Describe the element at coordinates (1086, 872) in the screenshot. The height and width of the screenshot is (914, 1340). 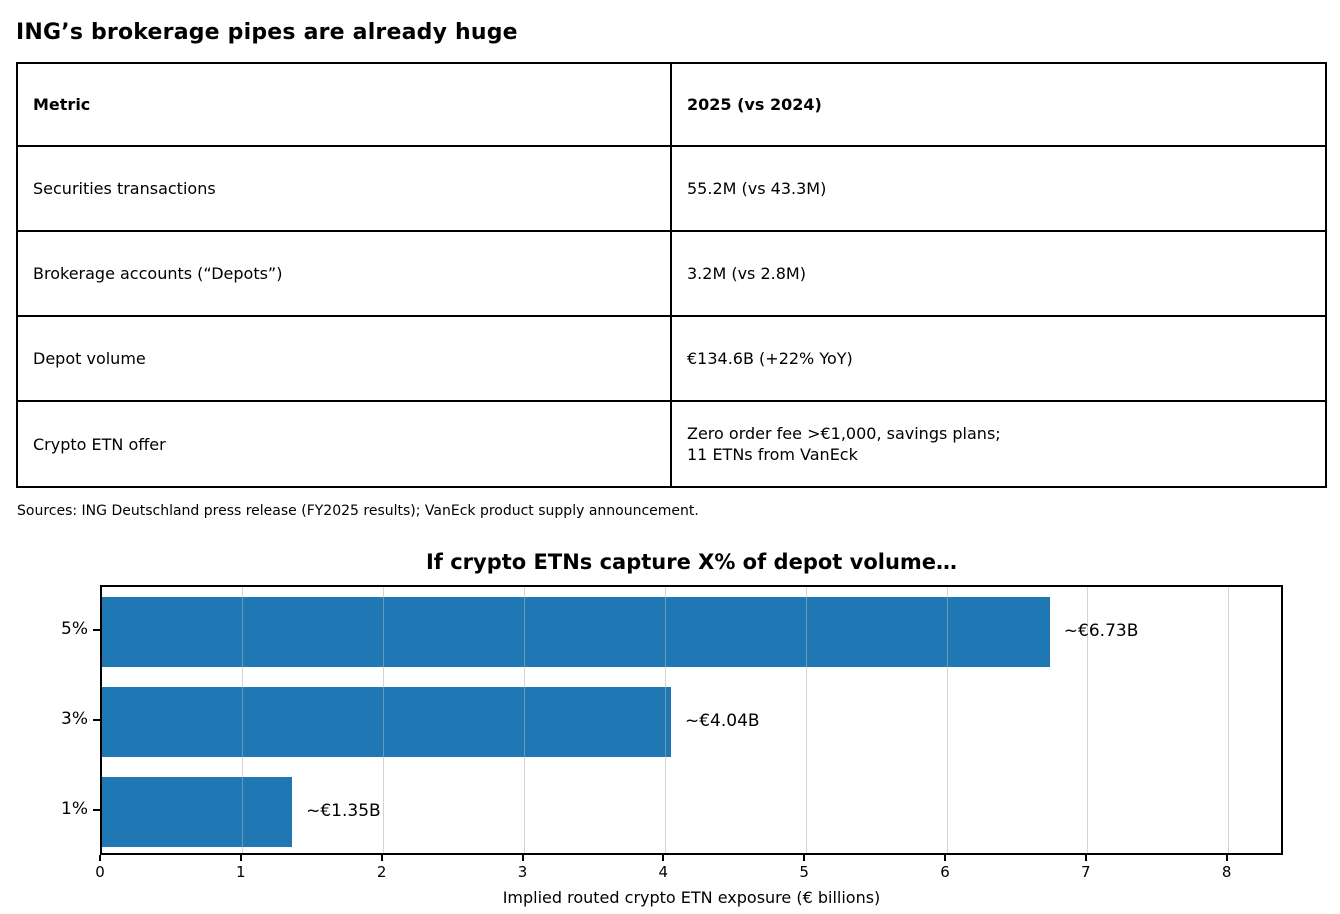
I see `x-tick-label: 7` at that location.